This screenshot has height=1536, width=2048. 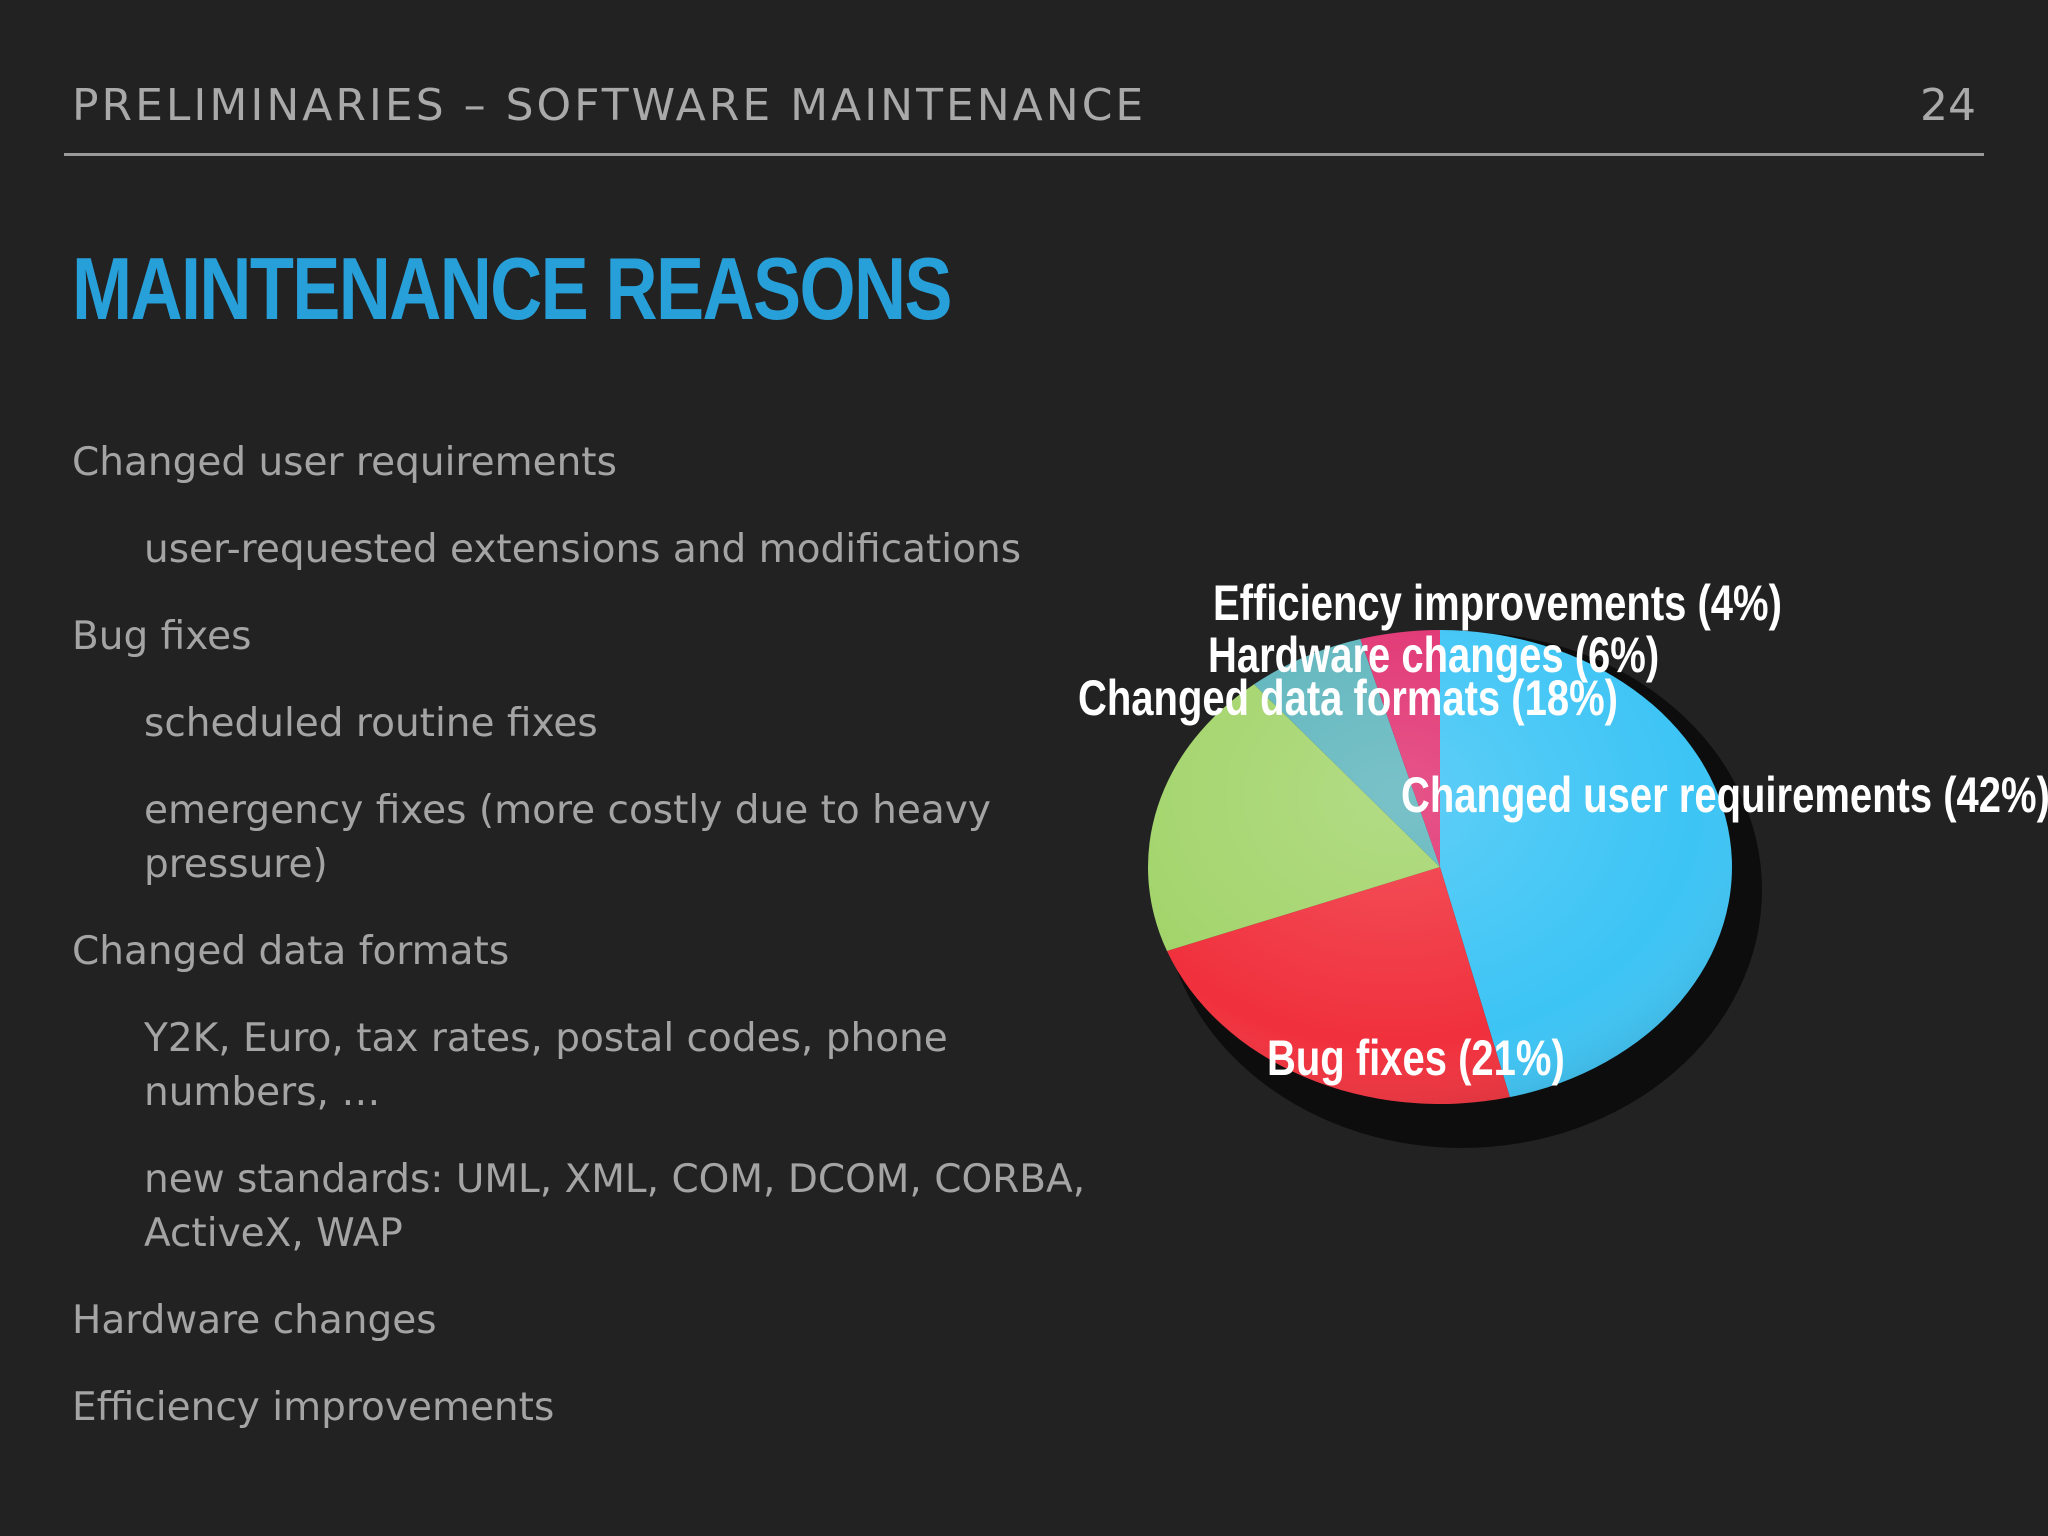 I want to click on pie-label-efficiency-improvements: Efficiency improvements (4%), so click(x=1497, y=603).